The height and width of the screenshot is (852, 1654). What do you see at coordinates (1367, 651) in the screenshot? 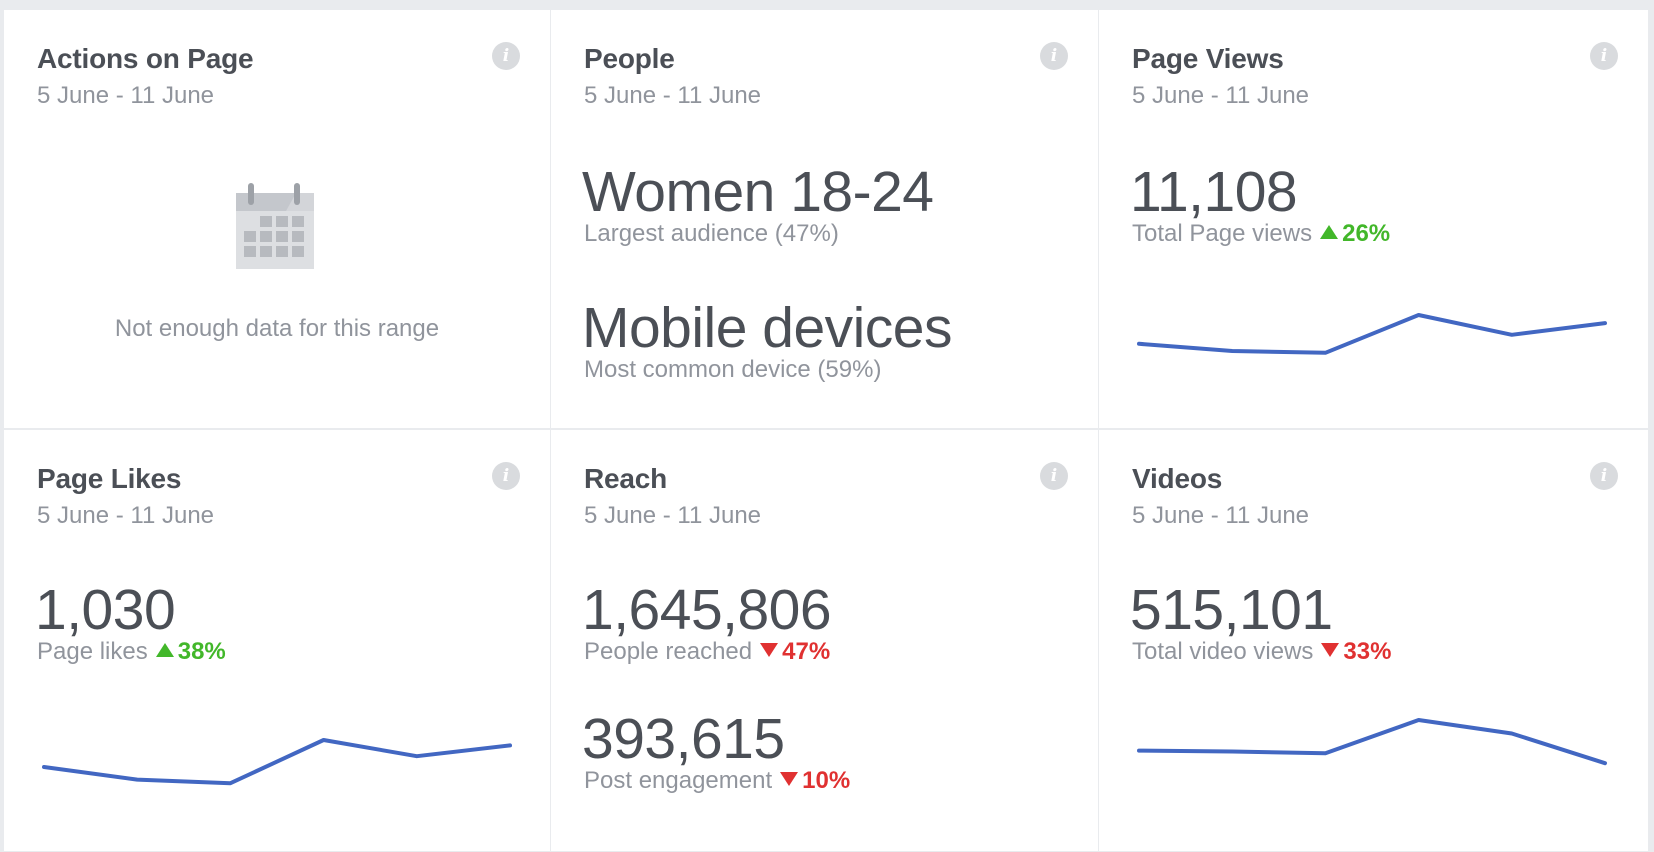
I see `change-value: 33%` at bounding box center [1367, 651].